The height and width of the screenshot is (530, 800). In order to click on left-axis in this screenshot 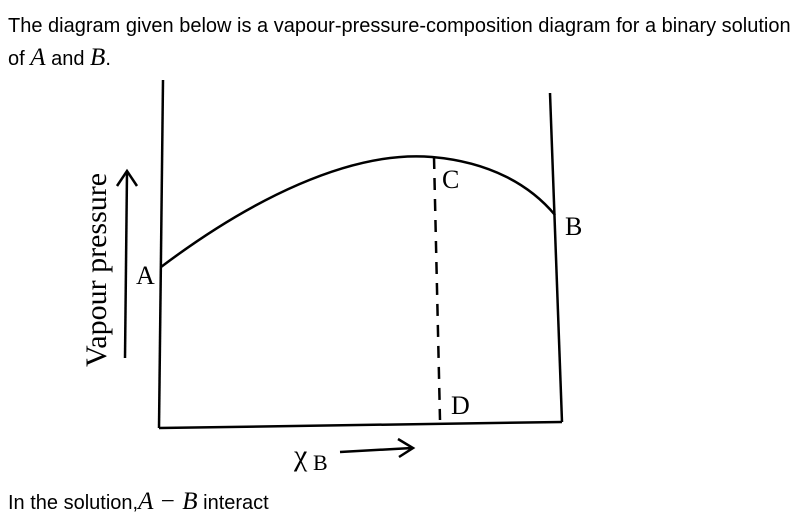, I will do `click(161, 254)`.